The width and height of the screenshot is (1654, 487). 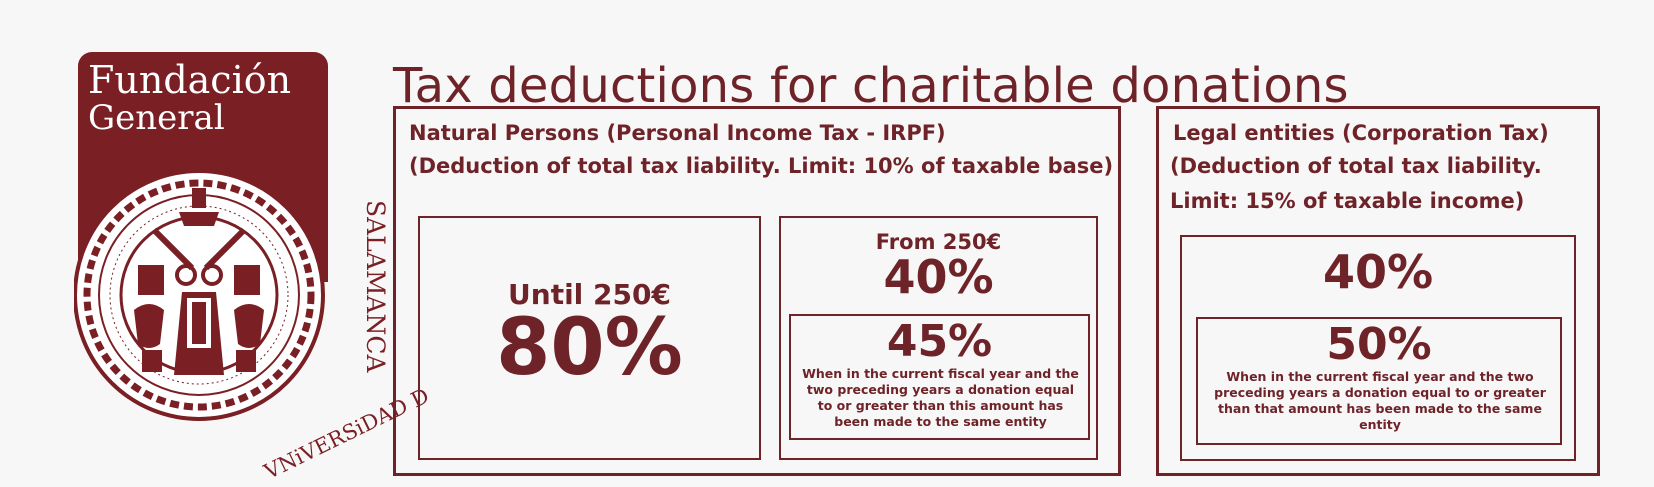 What do you see at coordinates (156, 118) in the screenshot?
I see `logo-line-2: General` at bounding box center [156, 118].